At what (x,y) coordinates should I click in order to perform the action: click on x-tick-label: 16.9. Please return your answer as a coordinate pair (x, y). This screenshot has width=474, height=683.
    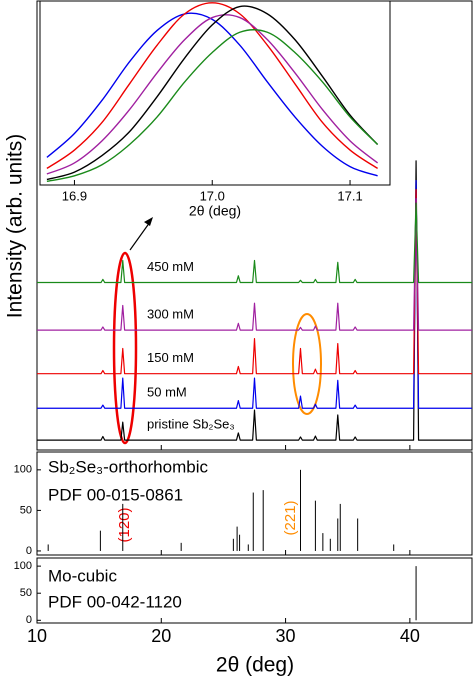
    Looking at the image, I should click on (74, 195).